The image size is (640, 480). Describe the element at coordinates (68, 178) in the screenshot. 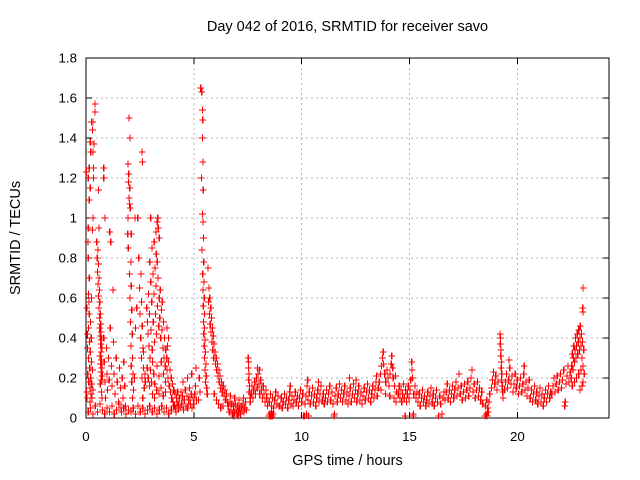

I see `y-tick-label: 1.2` at that location.